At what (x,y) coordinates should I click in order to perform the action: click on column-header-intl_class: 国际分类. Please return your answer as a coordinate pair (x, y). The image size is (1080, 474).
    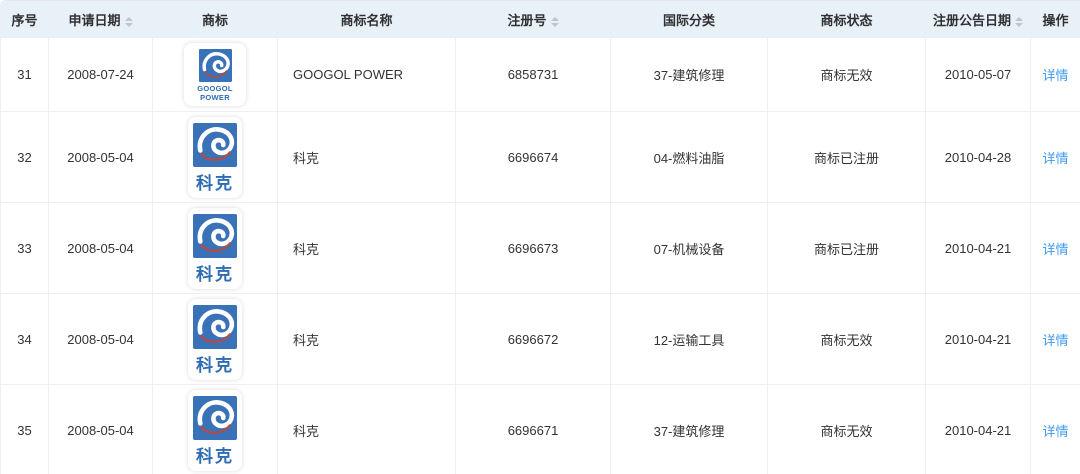
    Looking at the image, I should click on (689, 19).